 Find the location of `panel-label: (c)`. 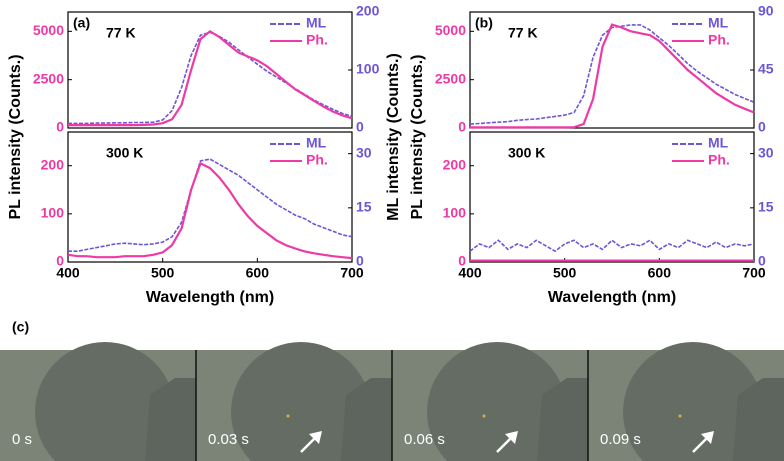

panel-label: (c) is located at coordinates (20, 327).